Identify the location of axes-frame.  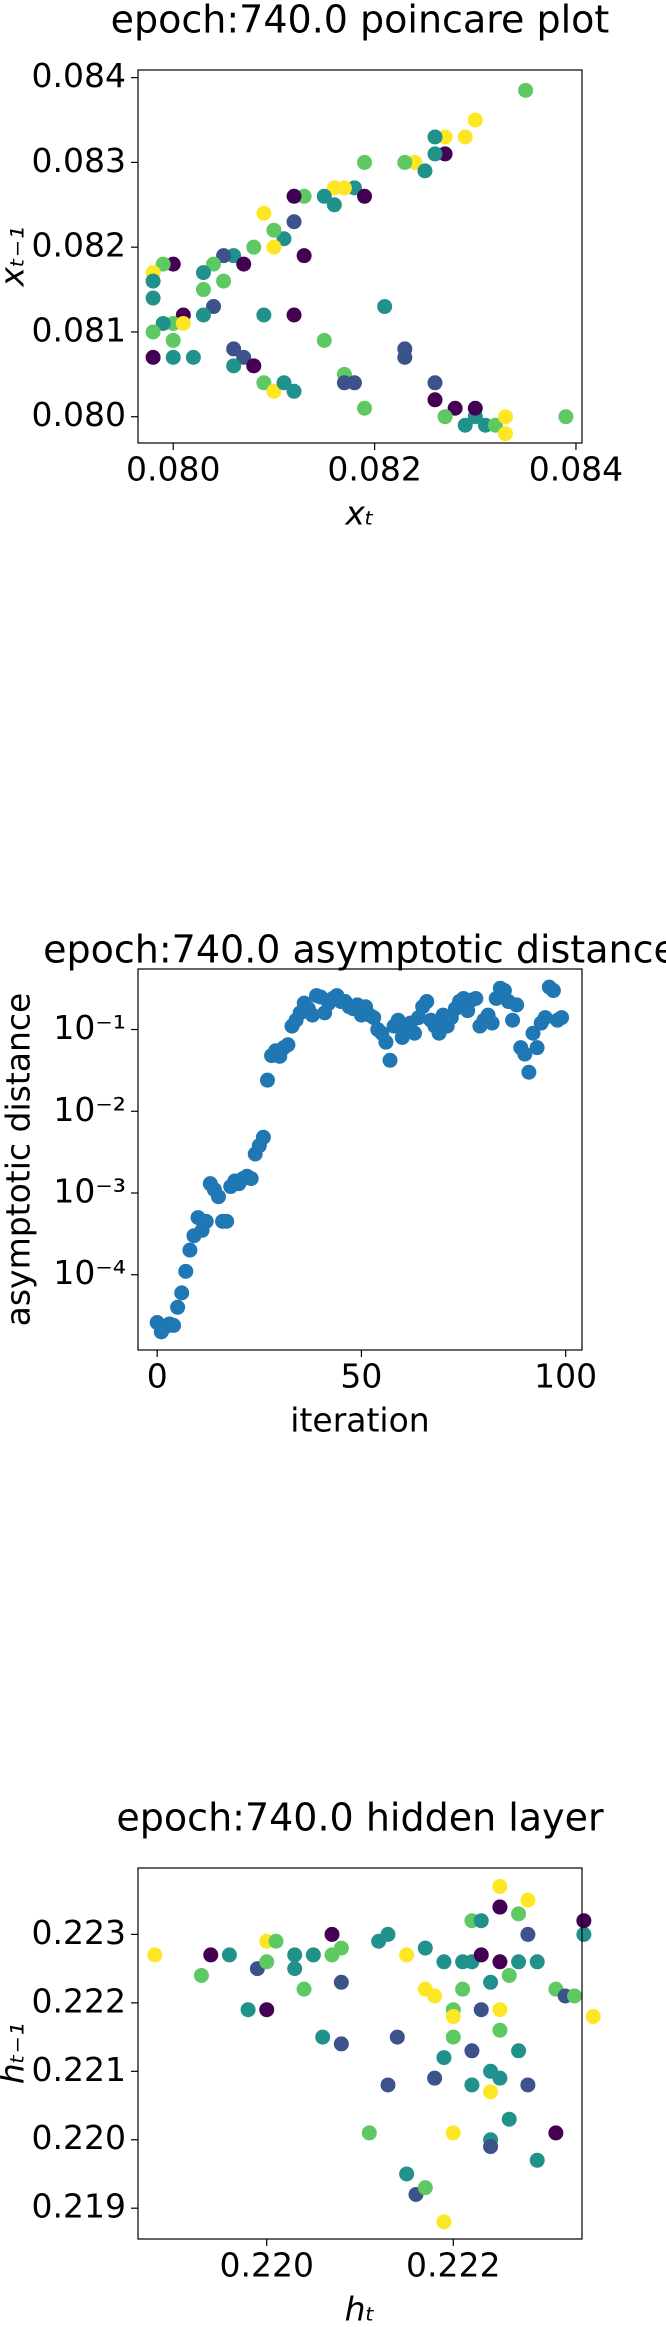
(360, 256).